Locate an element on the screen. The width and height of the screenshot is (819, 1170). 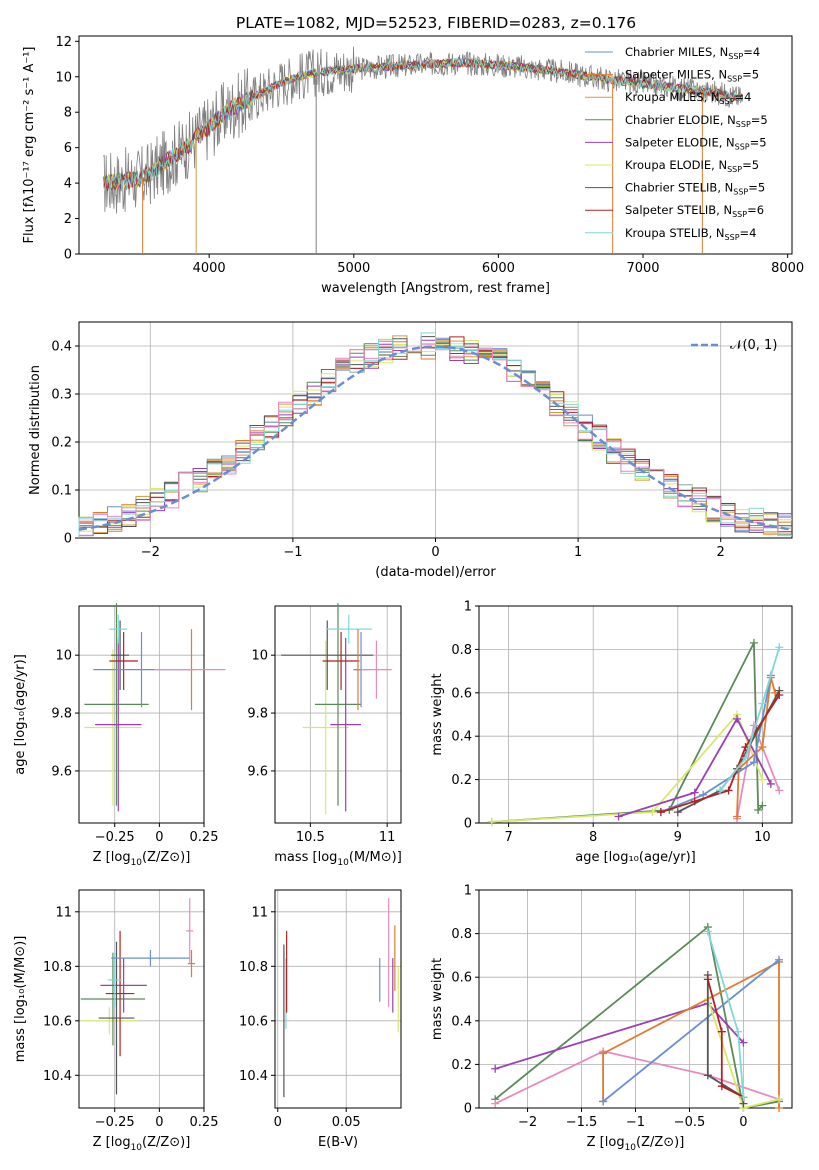
x-tick-label: 10 is located at coordinates (762, 837).